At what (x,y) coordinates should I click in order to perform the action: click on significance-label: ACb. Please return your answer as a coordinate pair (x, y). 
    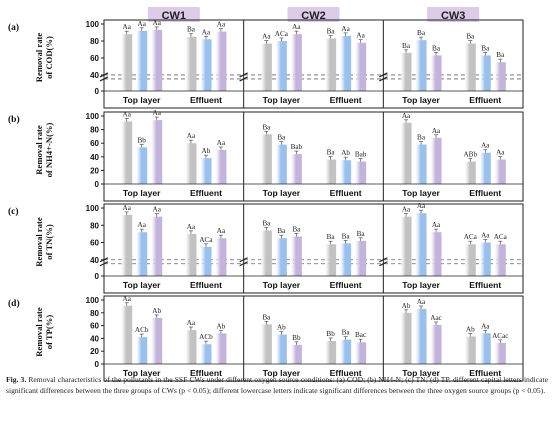
    Looking at the image, I should click on (142, 330).